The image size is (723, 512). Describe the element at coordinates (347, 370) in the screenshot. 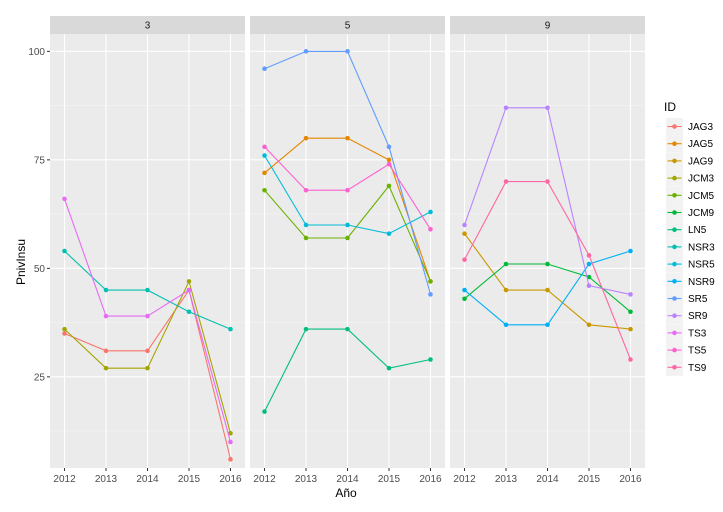

I see `series-LN5` at that location.